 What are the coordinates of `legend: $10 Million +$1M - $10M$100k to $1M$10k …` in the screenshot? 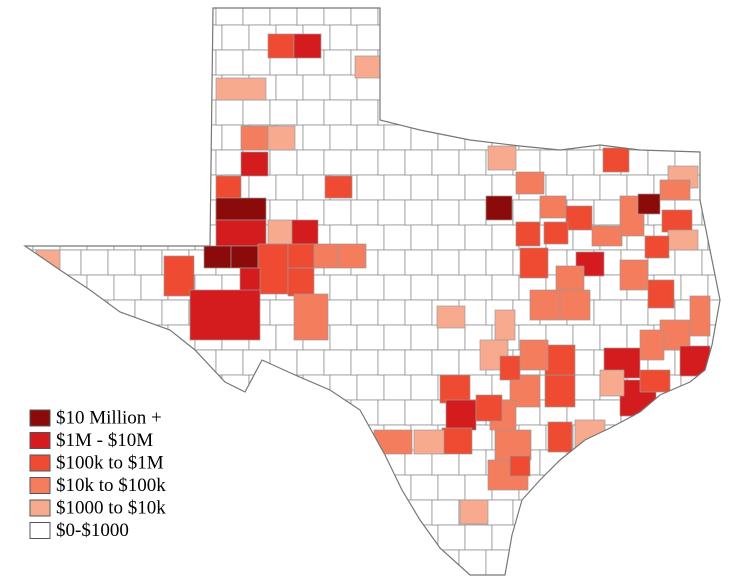 It's located at (97, 474).